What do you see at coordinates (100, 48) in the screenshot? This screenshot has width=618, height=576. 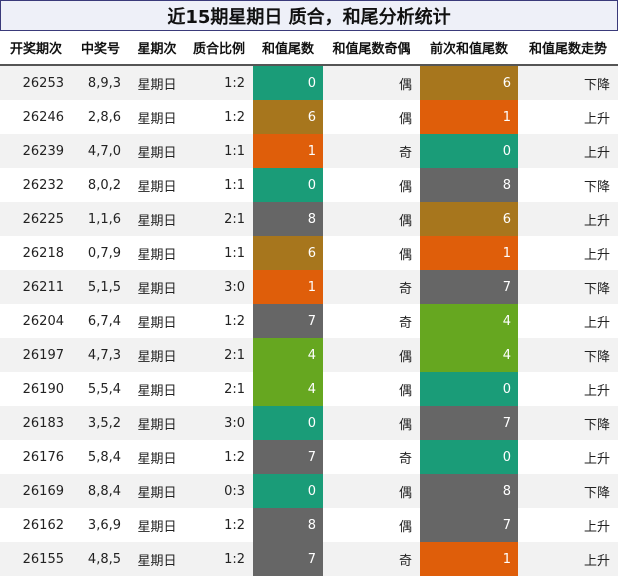 I see `header-numbers: 中奖号` at bounding box center [100, 48].